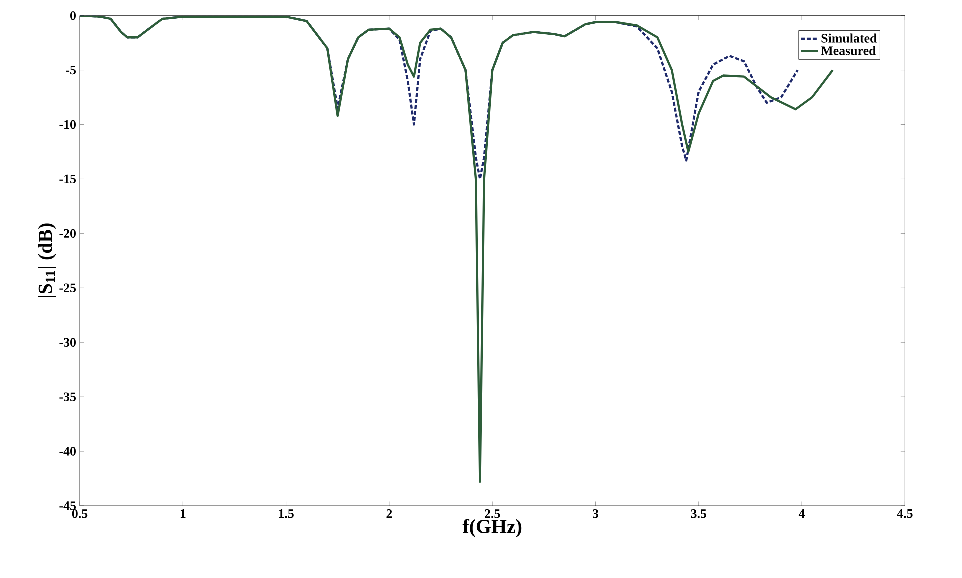 The height and width of the screenshot is (578, 962). I want to click on legend-label: Simulated, so click(850, 38).